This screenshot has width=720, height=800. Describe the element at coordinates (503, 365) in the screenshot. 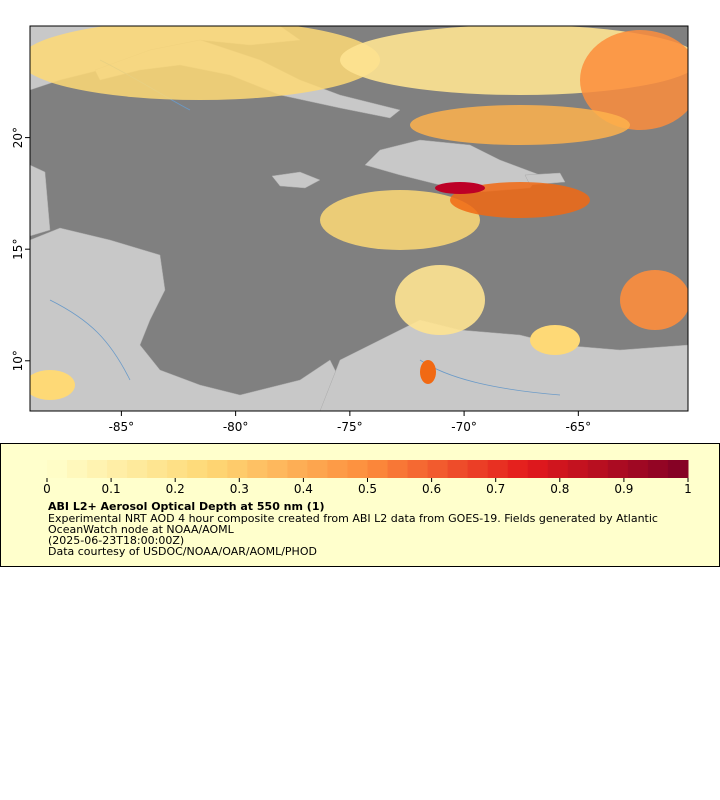

I see `south-america` at that location.